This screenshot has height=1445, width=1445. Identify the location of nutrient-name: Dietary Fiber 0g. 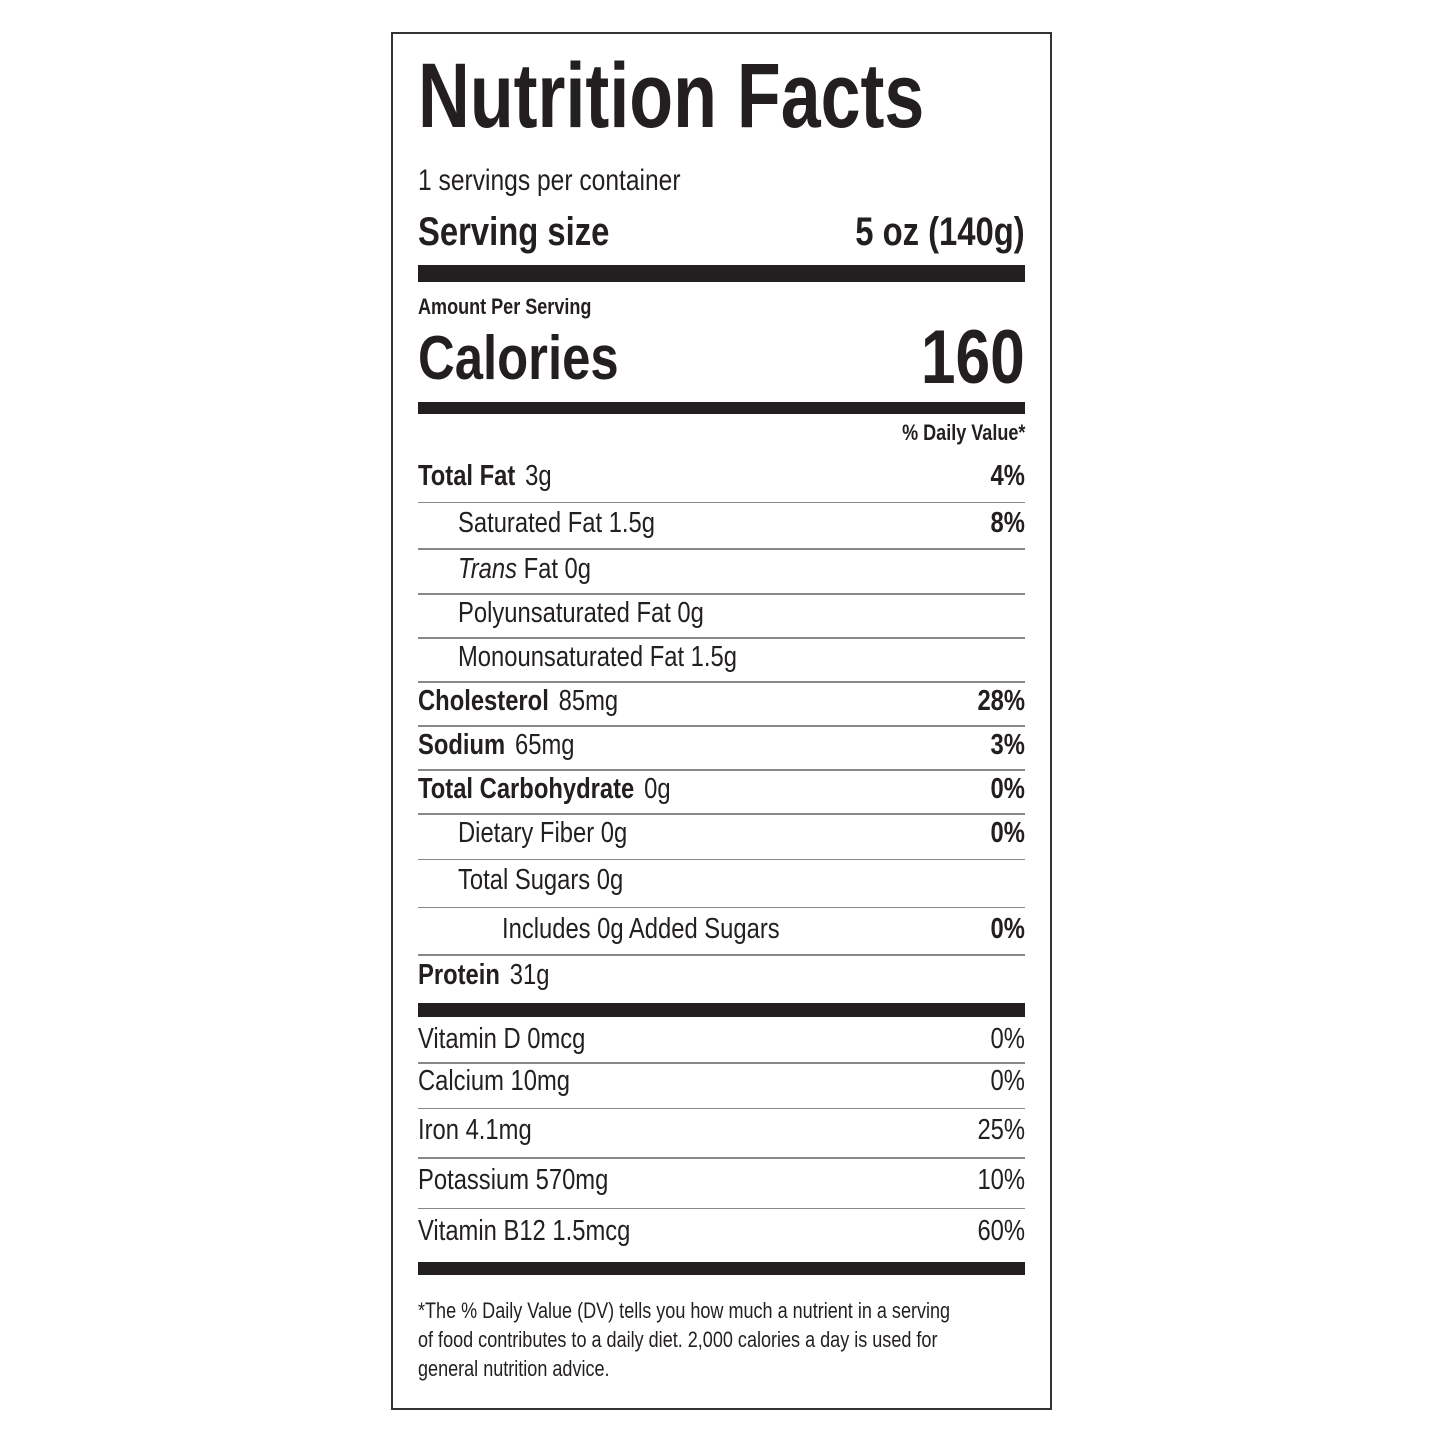
(542, 833).